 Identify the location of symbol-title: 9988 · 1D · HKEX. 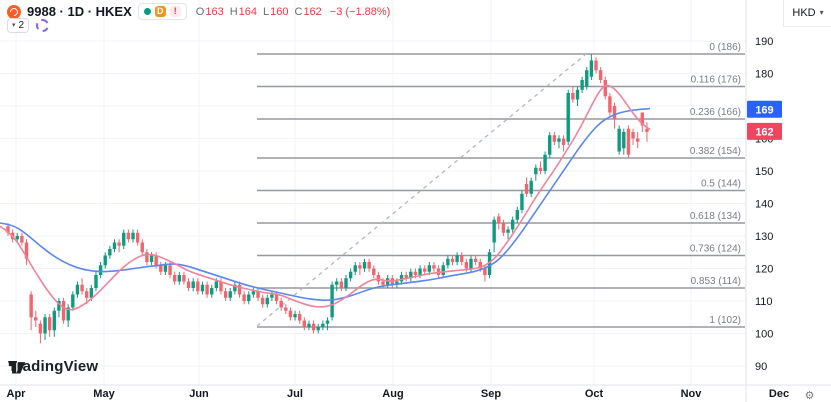
(79, 11).